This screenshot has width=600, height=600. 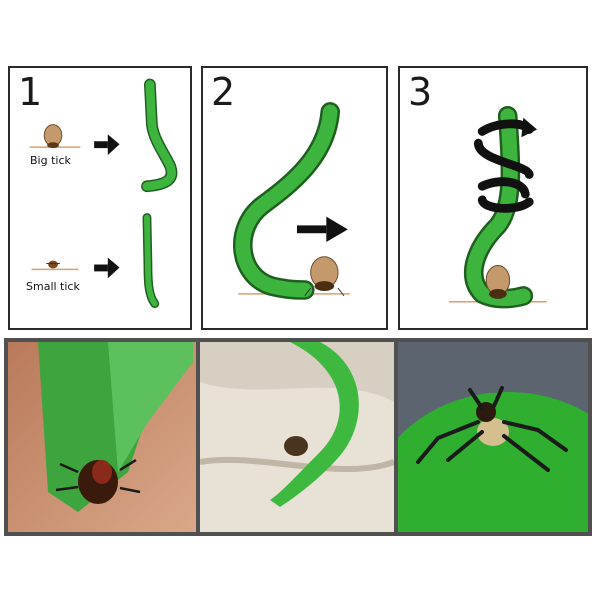 I want to click on small-tick-label: Small tick, so click(x=53, y=286).